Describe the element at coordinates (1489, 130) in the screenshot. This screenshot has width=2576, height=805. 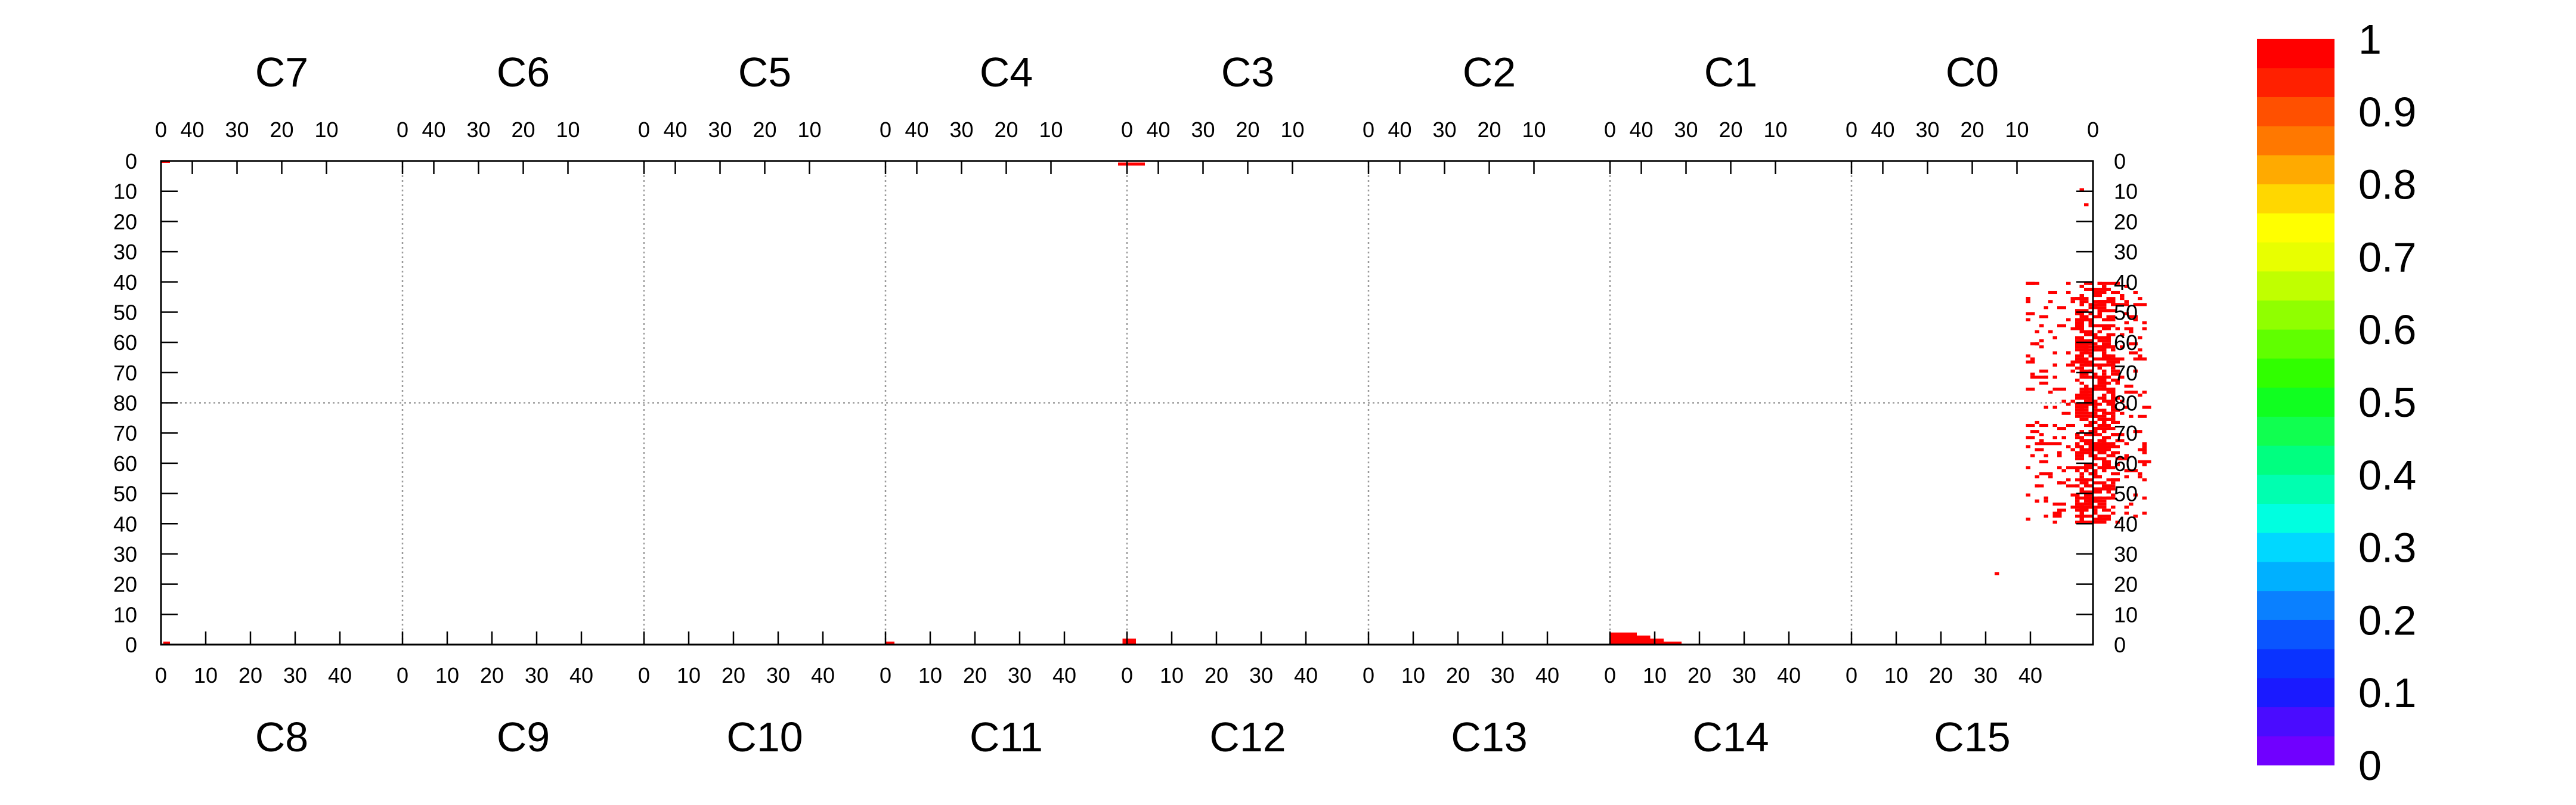
I see `top-tick-label: 20` at that location.